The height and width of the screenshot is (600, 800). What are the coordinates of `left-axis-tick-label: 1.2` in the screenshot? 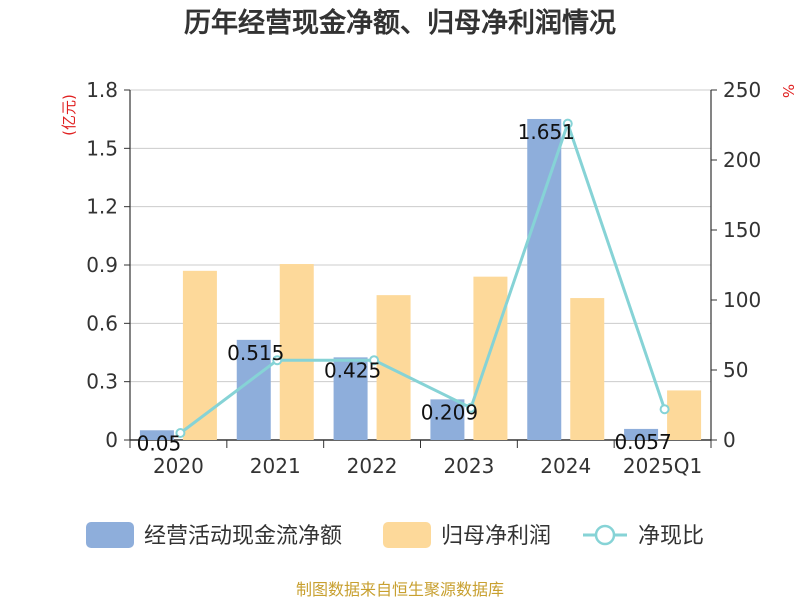 It's located at (102, 207).